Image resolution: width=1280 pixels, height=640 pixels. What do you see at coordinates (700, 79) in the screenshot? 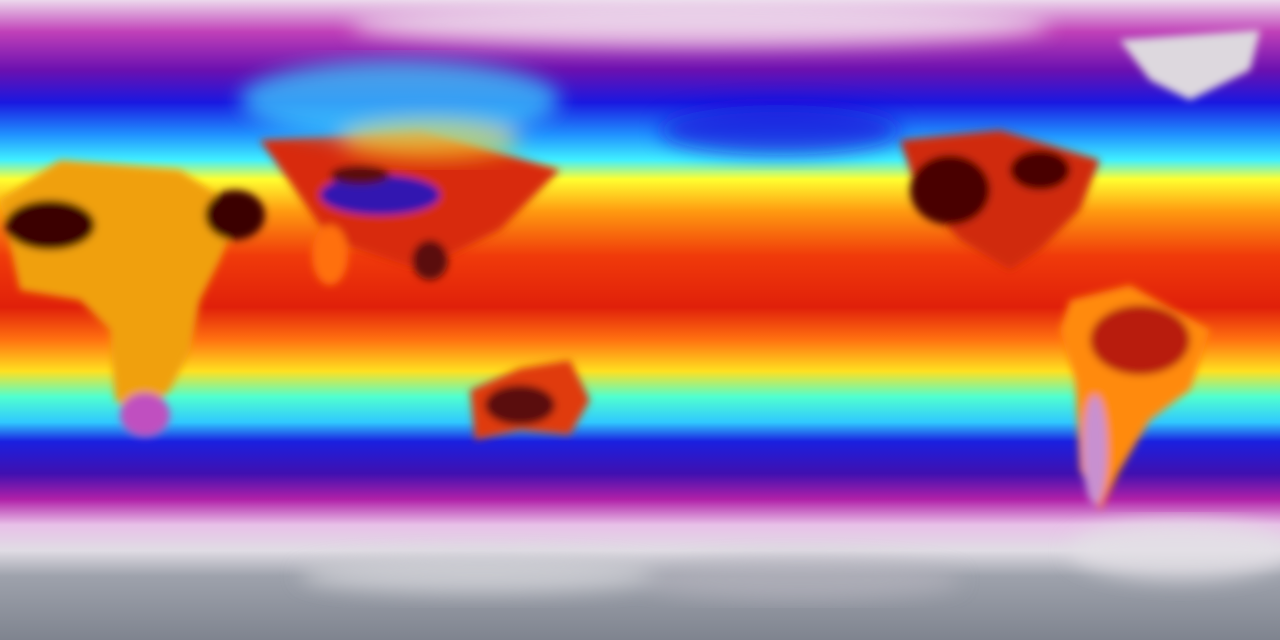
I see `arctic` at bounding box center [700, 79].